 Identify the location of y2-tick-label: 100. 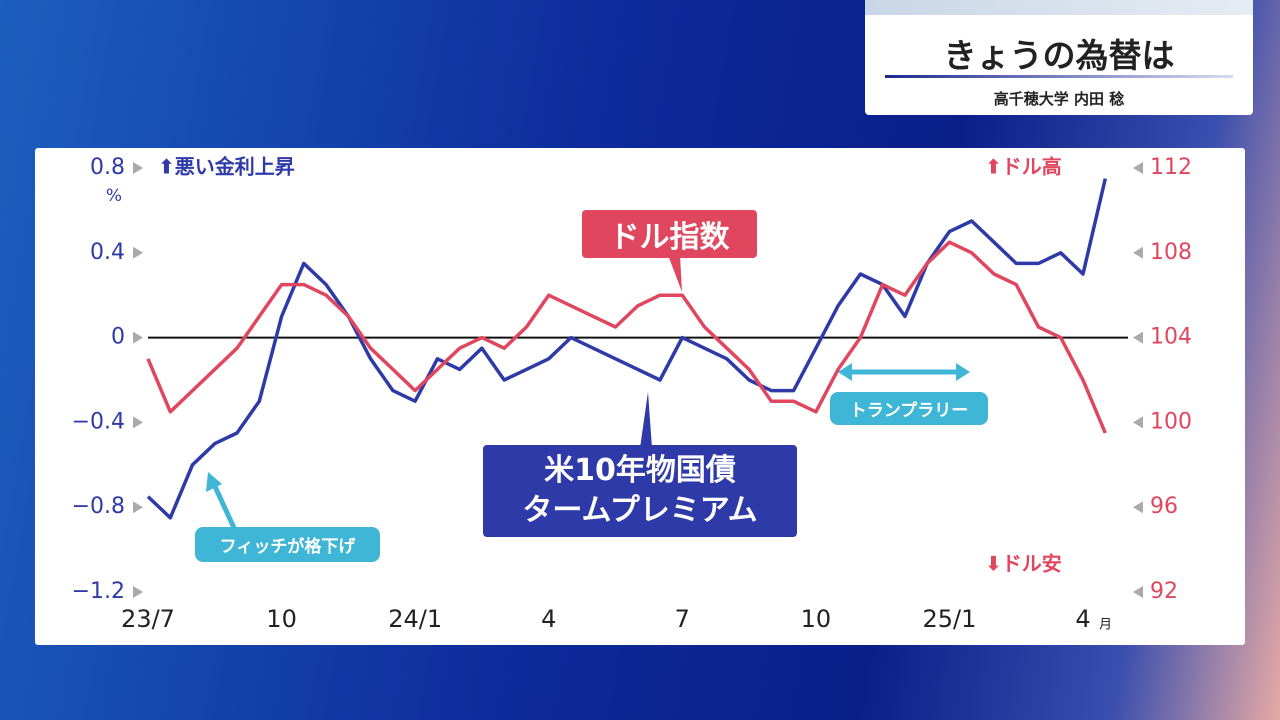
(1171, 421).